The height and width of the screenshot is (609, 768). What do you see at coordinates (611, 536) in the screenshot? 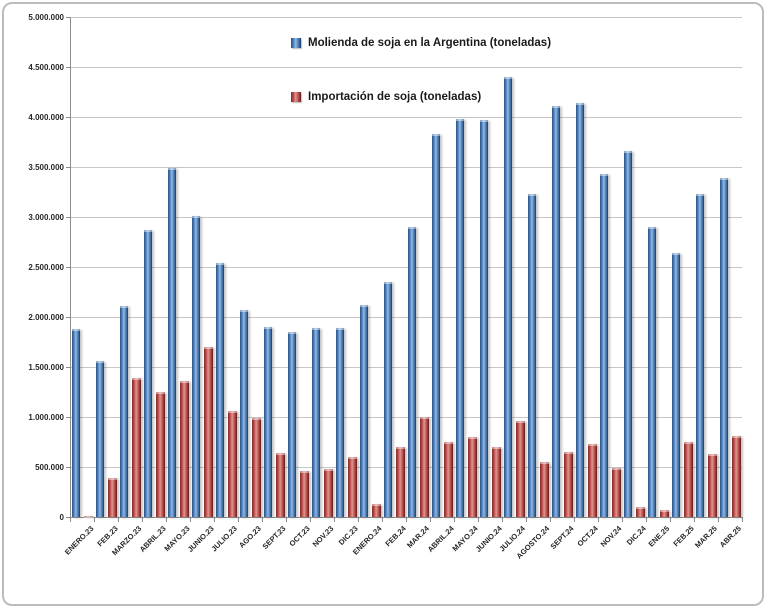
I see `x-axis-label: NOV.24` at bounding box center [611, 536].